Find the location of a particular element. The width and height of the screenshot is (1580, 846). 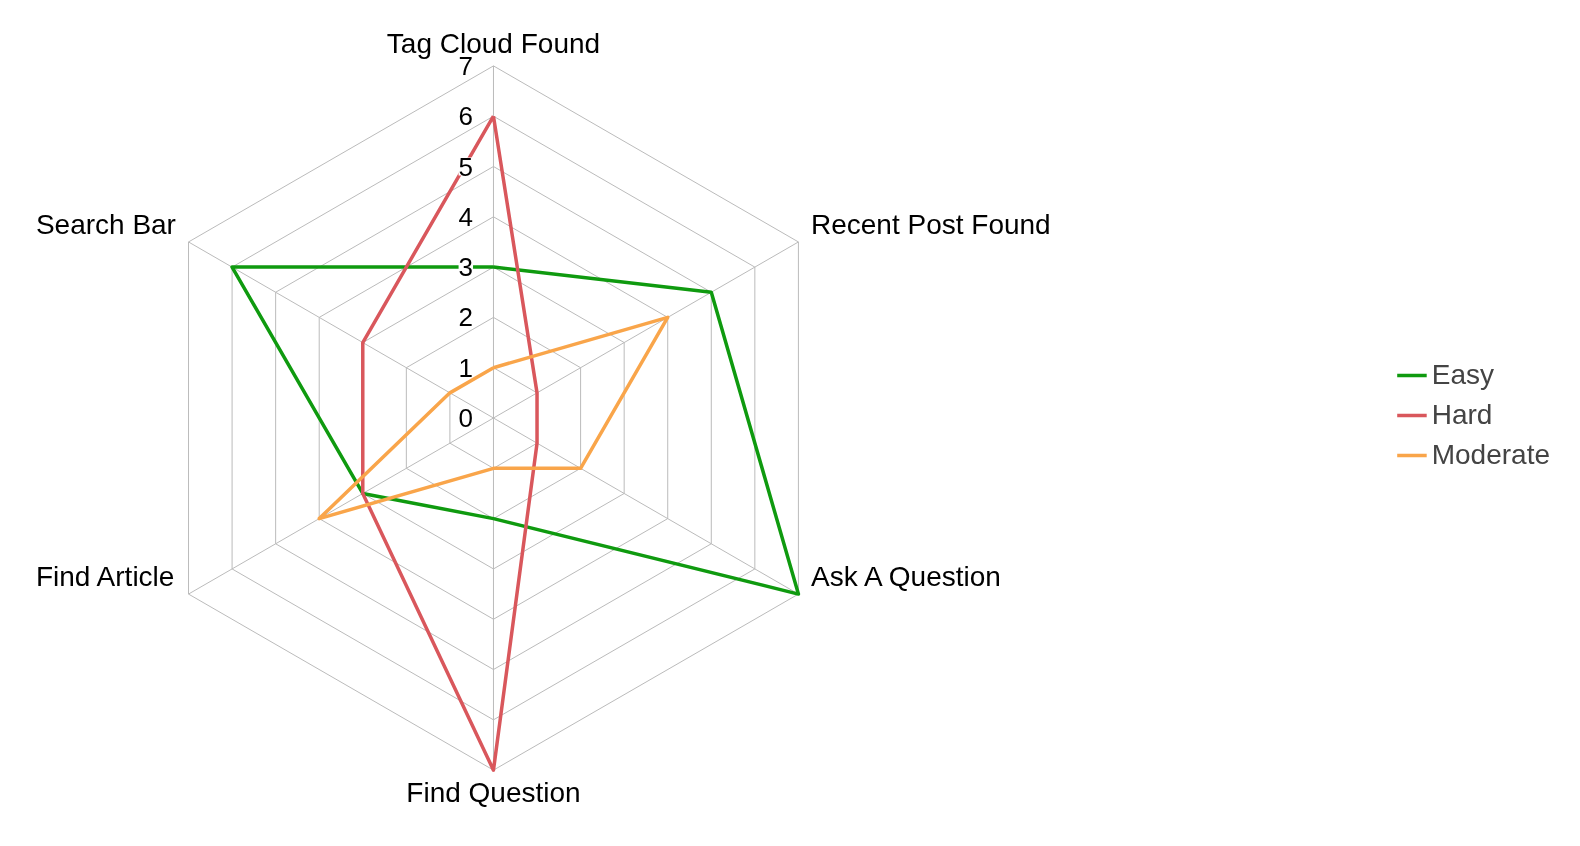

y-tick-label: 6 is located at coordinates (466, 116).